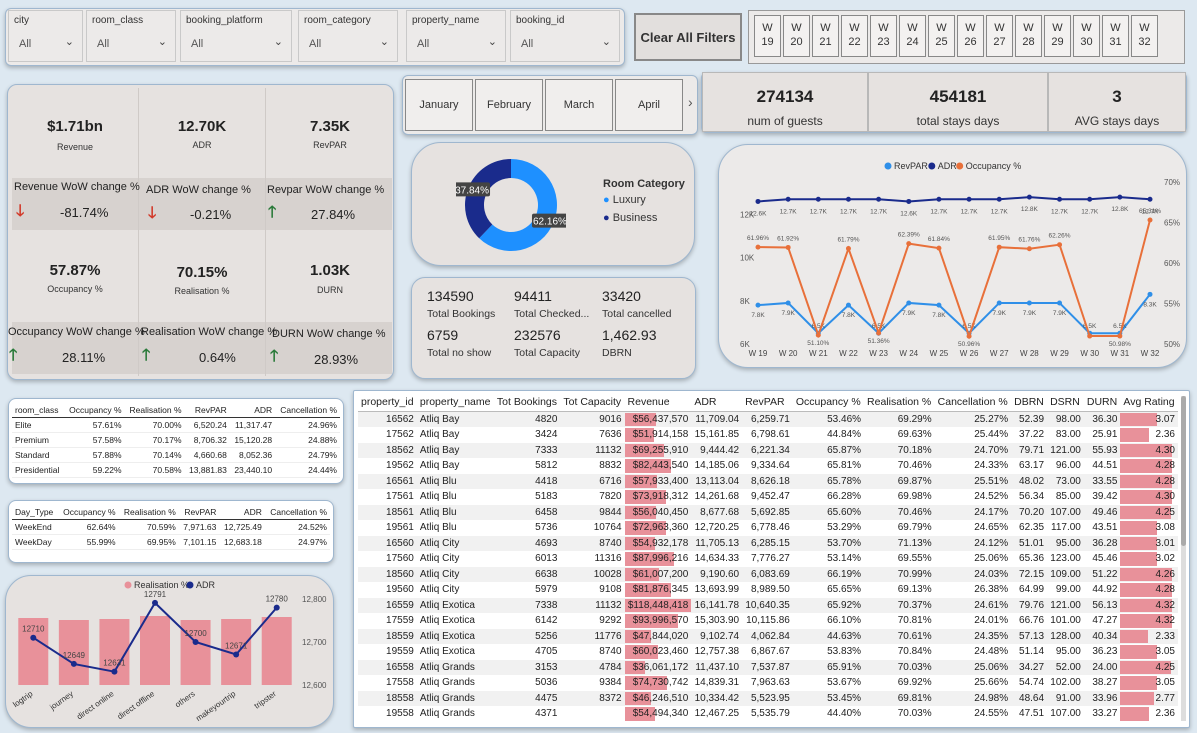  I want to click on week-button: W 22, so click(854, 36).